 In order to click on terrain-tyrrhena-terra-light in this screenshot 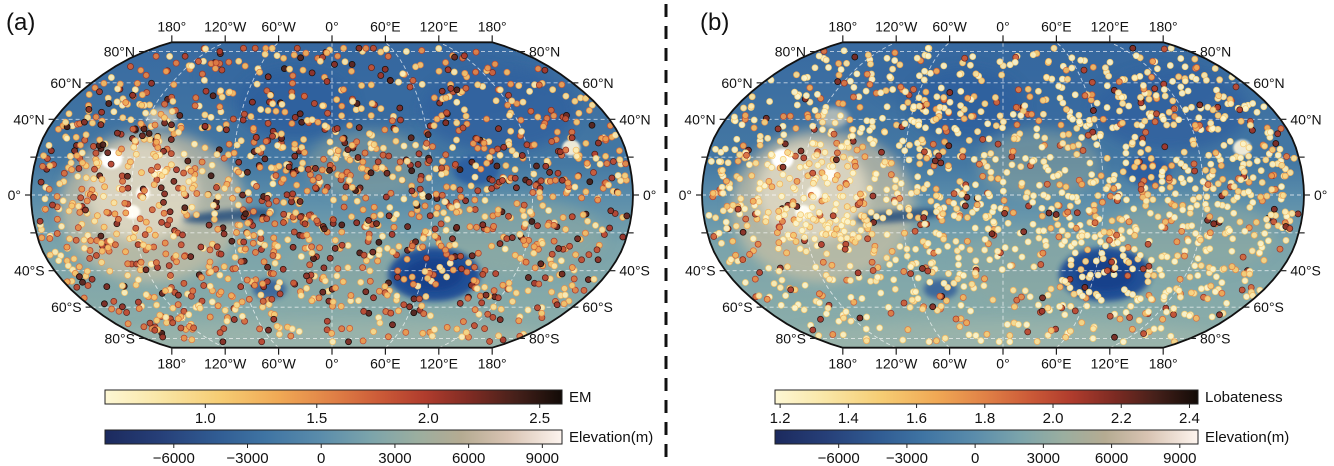, I will do `click(1191, 236)`.